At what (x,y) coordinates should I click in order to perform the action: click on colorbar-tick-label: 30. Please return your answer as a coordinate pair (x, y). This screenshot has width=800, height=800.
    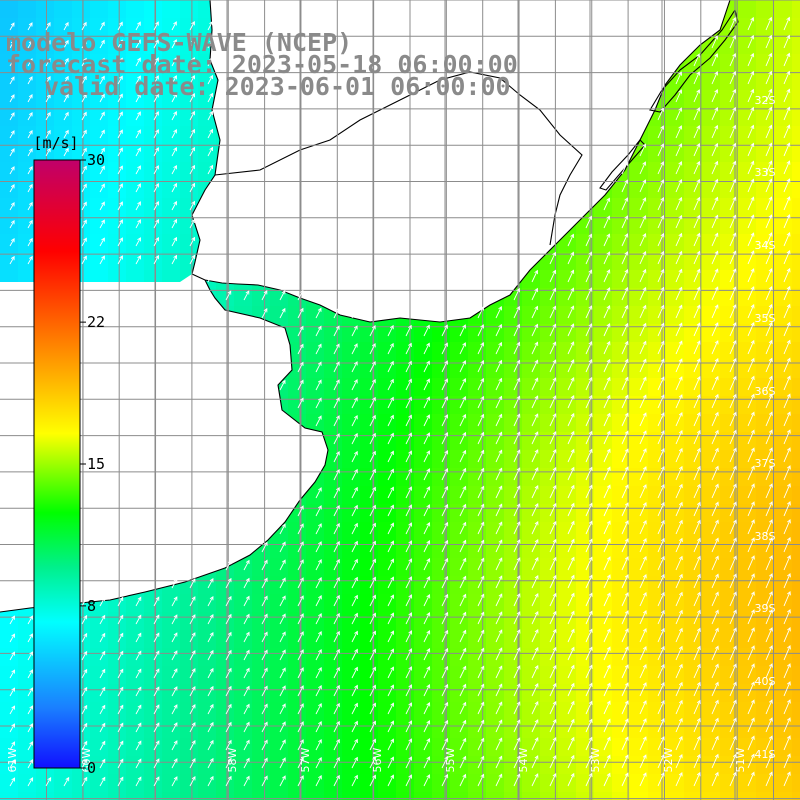
    Looking at the image, I should click on (96, 160).